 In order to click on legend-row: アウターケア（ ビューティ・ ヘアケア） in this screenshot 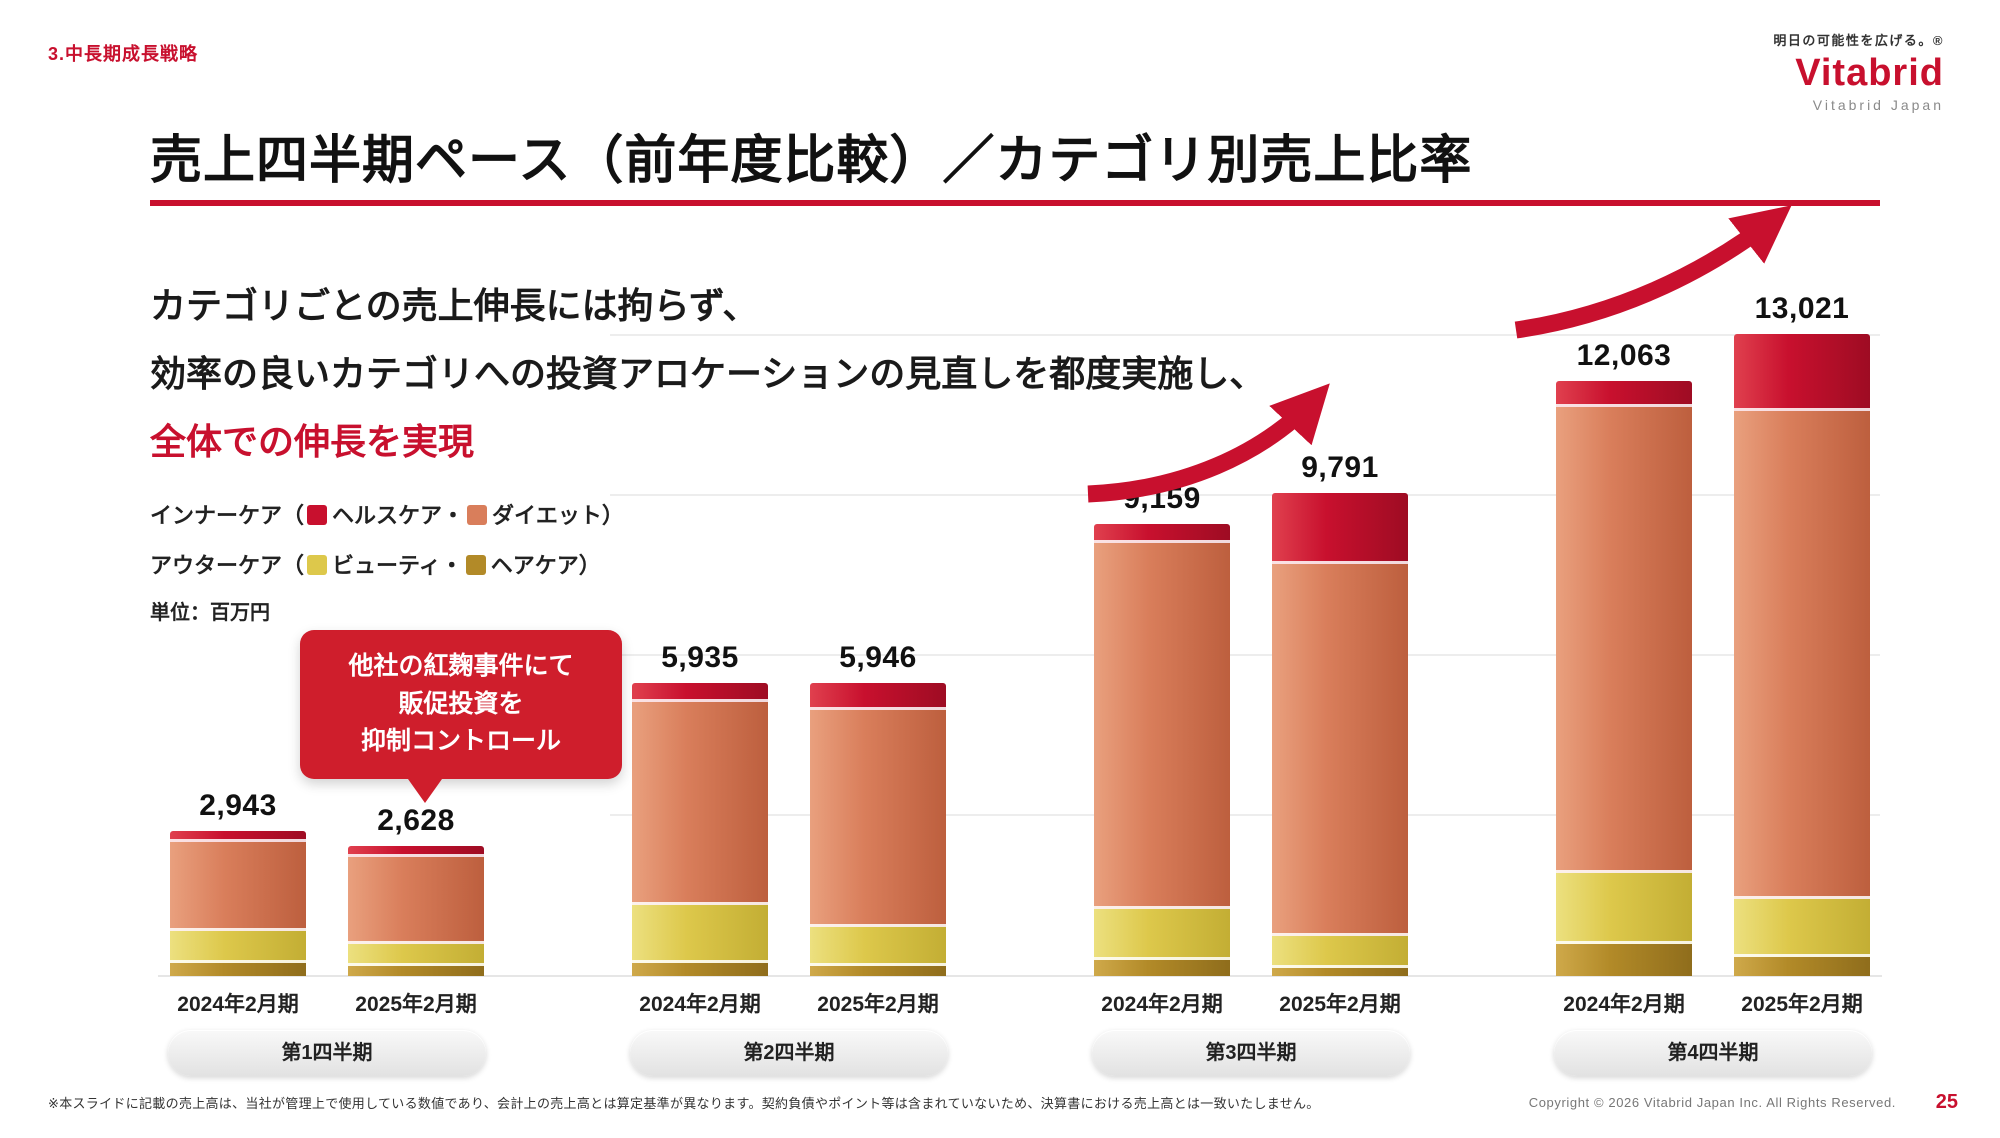, I will do `click(375, 565)`.